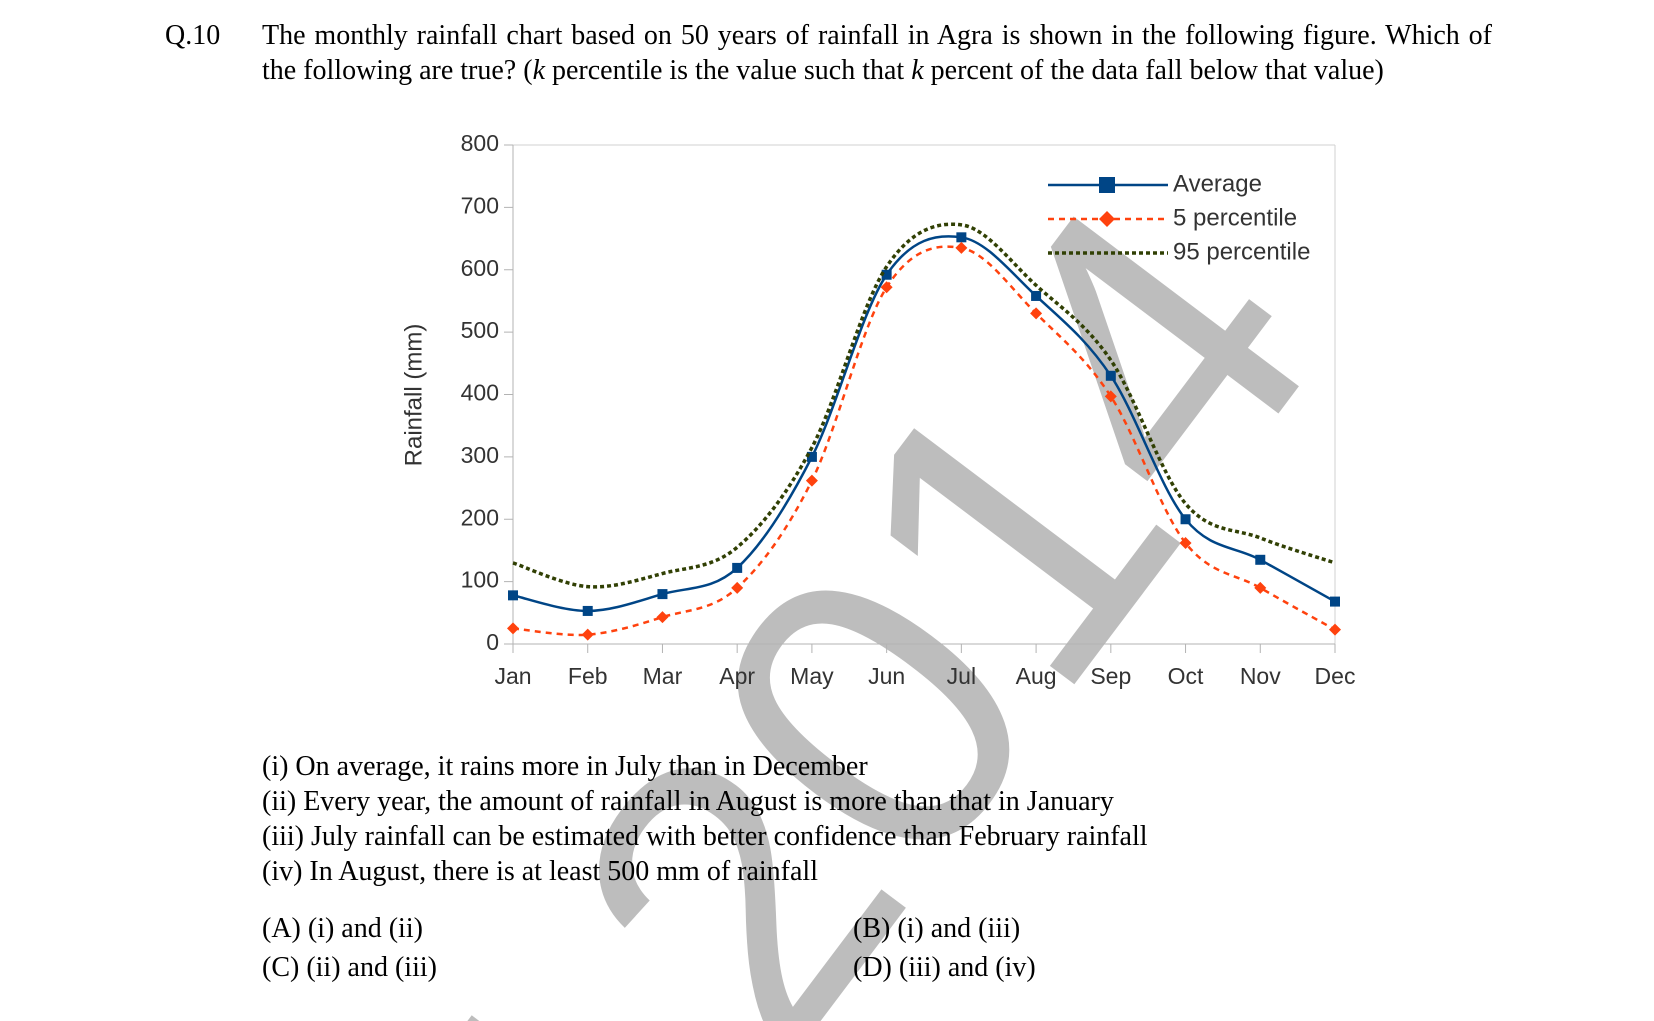 The image size is (1654, 1021). I want to click on y-tick-label: 0, so click(492, 642).